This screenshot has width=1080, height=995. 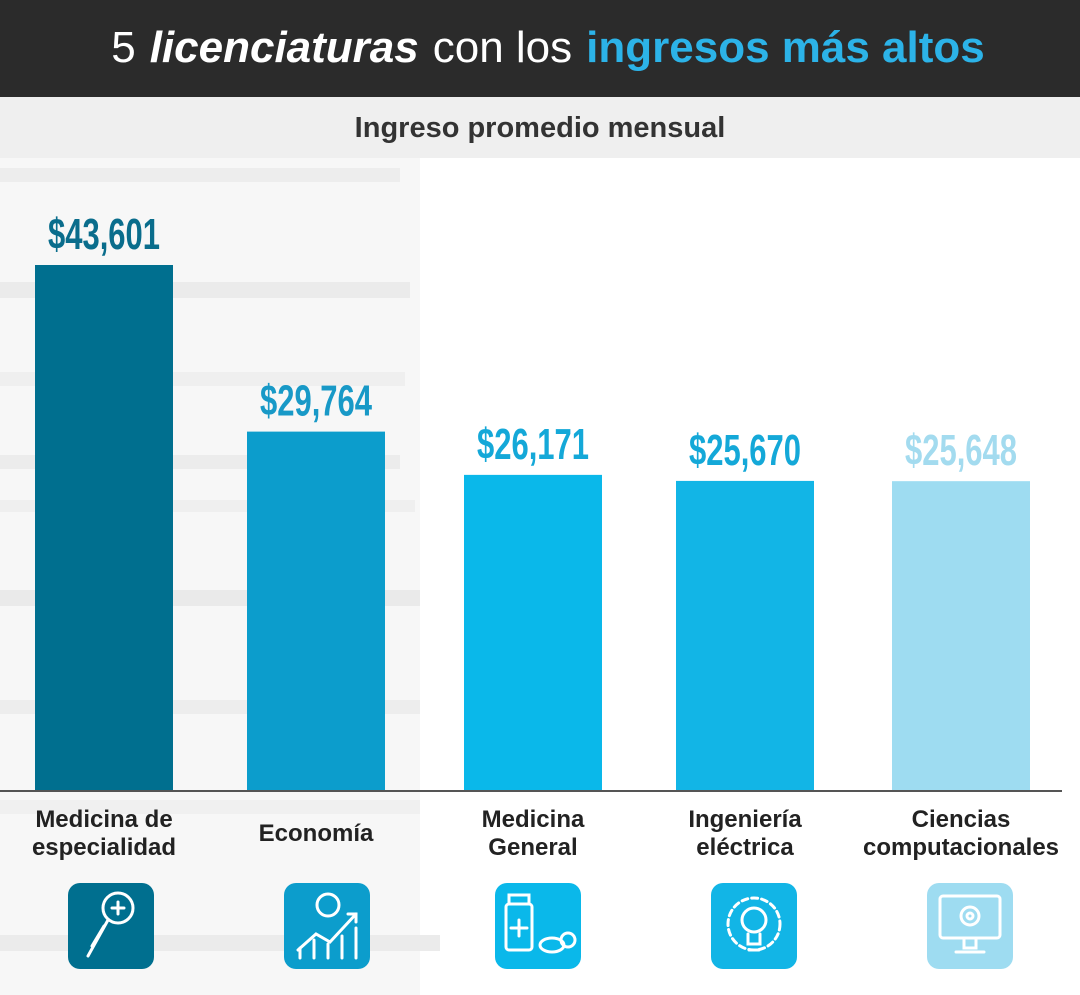 I want to click on icon-scalpel, so click(x=111, y=926).